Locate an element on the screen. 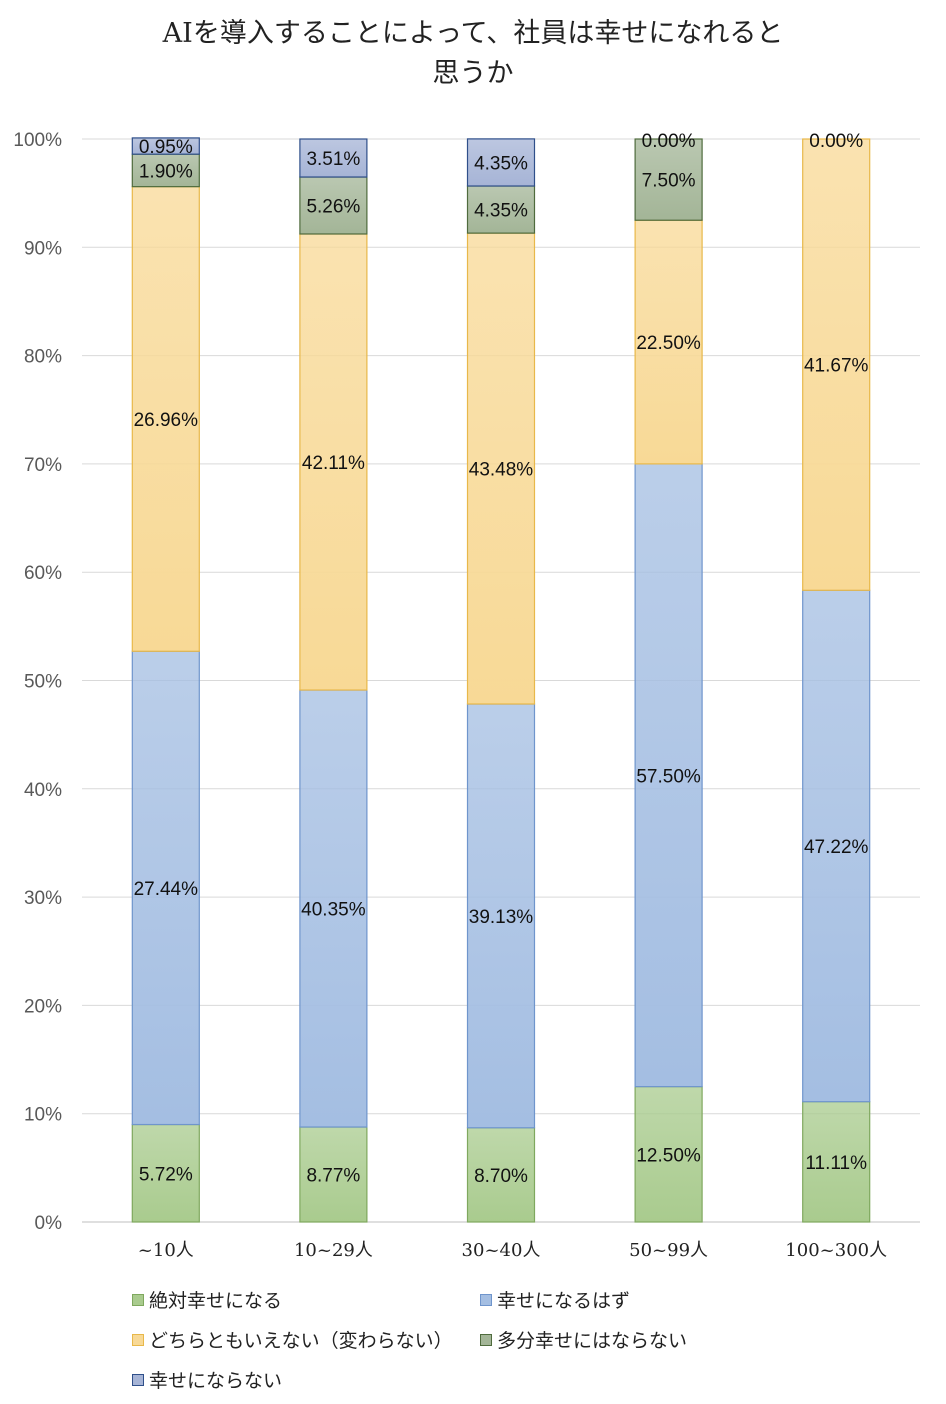 Image resolution: width=946 pixels, height=1404 pixels. legend-item: どちらともいえない（変わらない） is located at coordinates (292, 1339).